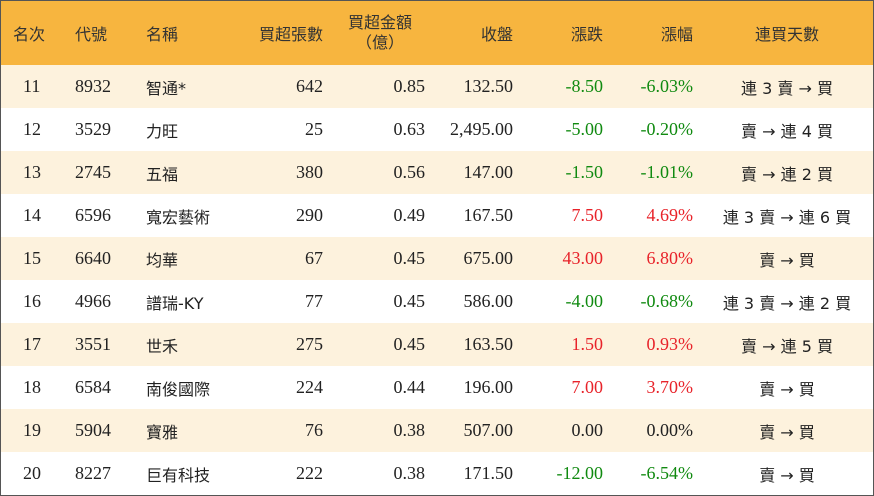 The image size is (874, 496). Describe the element at coordinates (667, 129) in the screenshot. I see `change-pct-cell: -0.20%` at that location.